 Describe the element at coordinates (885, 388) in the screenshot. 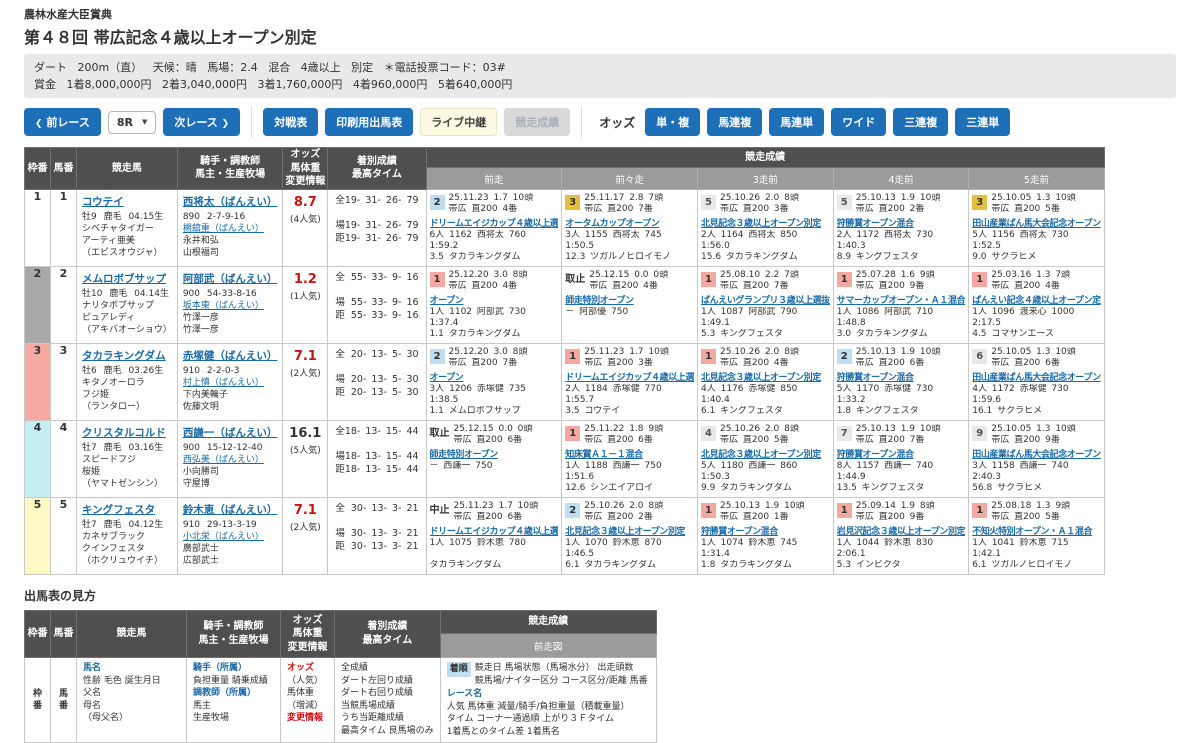

I see `race-pop-weight-jockey: 5人 1170 赤塚健 730` at that location.